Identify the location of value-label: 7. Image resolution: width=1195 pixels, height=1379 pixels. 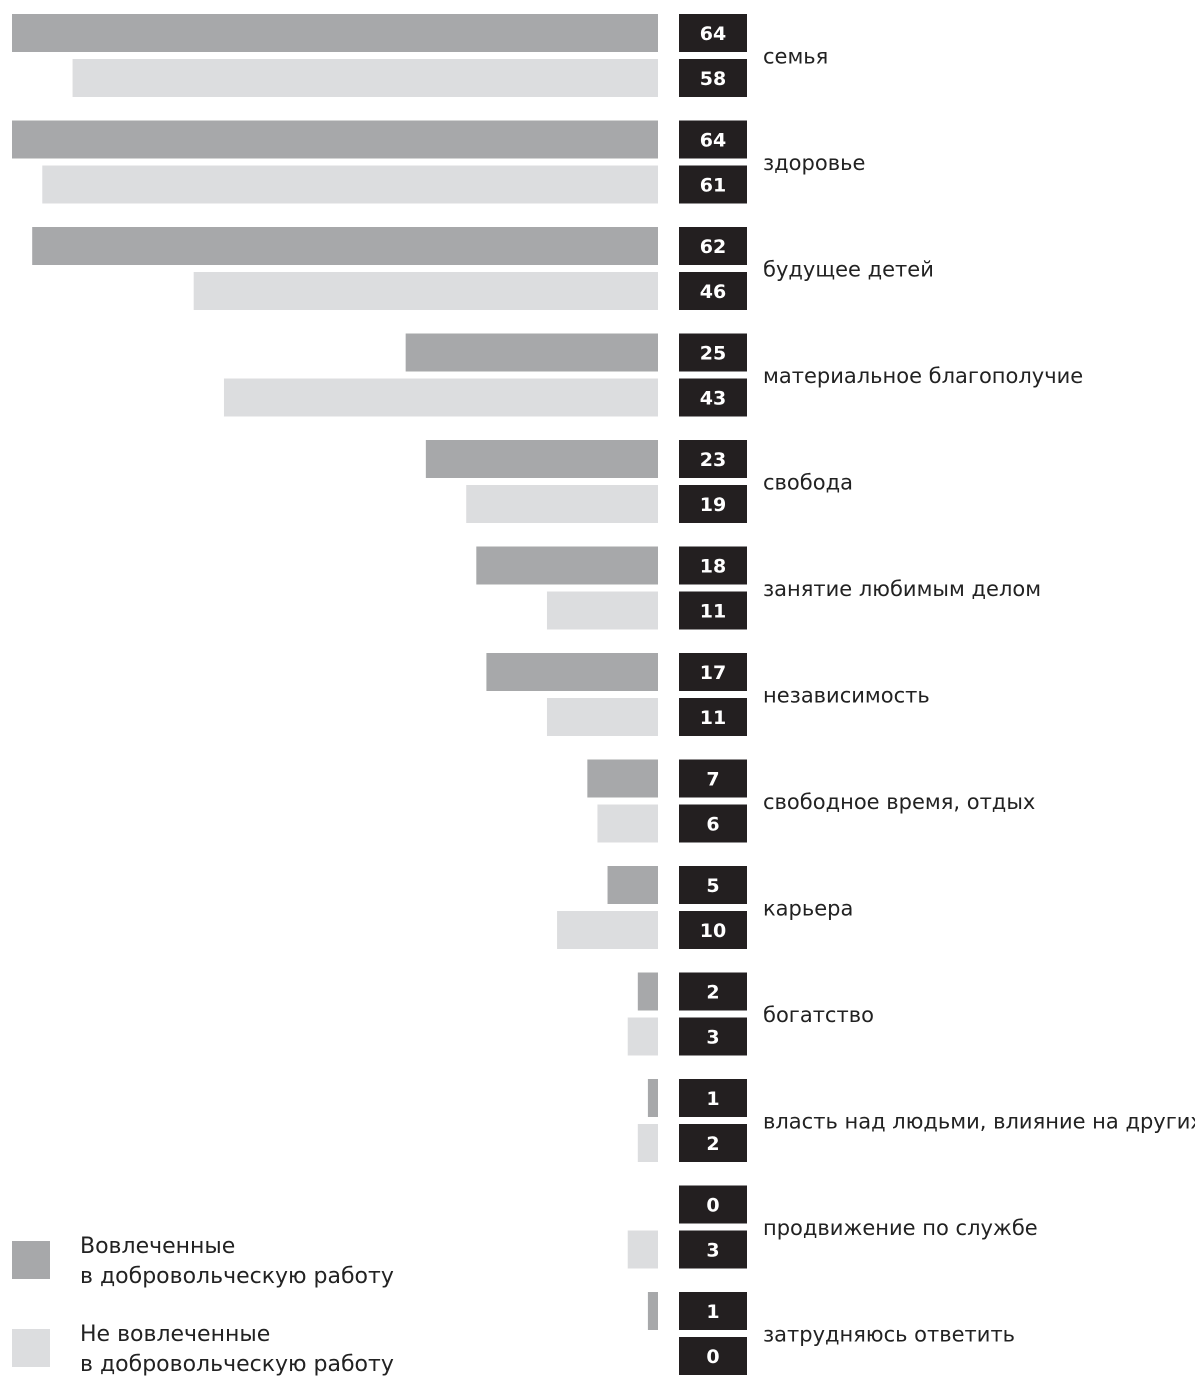
(712, 780).